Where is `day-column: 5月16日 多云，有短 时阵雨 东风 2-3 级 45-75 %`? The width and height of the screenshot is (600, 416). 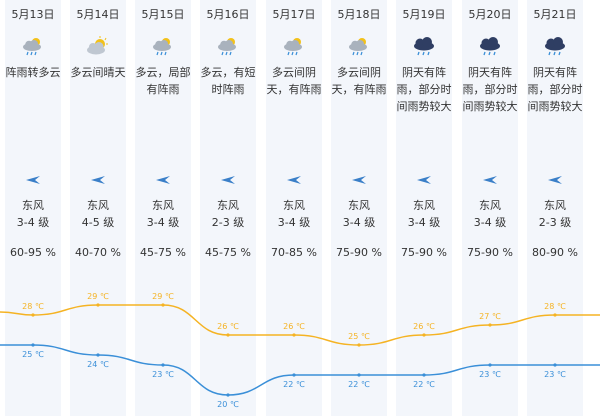
day-column: 5月16日 多云，有短 时阵雨 东风 2-3 级 45-75 % is located at coordinates (228, 208).